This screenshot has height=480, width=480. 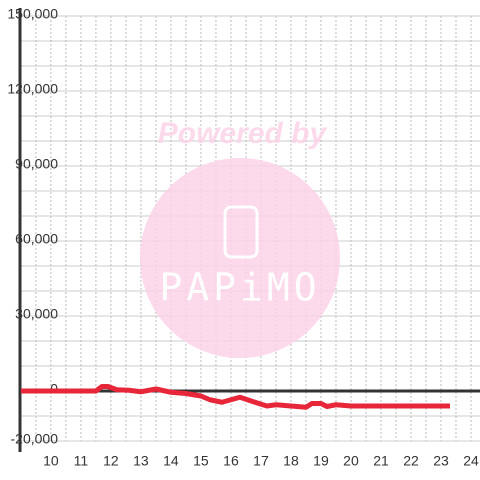 I want to click on x-tick-label: 24, so click(x=471, y=461).